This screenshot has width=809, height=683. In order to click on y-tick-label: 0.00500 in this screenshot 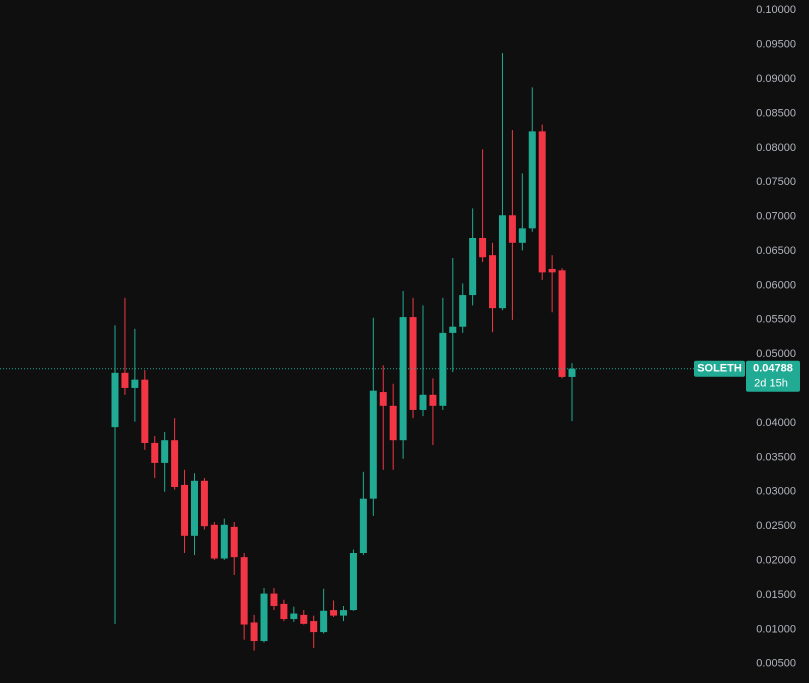, I will do `click(776, 664)`.